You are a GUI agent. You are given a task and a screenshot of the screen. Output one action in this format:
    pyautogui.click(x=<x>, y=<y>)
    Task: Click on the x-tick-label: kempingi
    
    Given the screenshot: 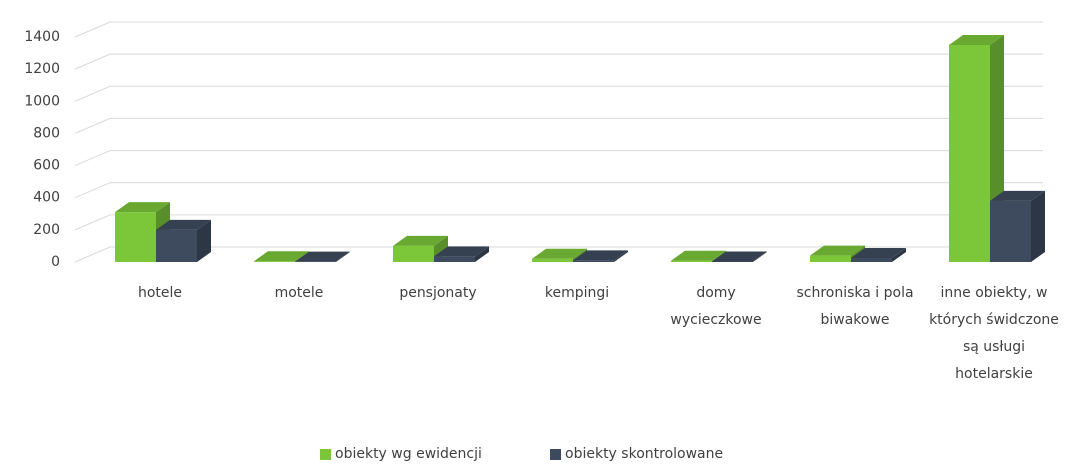 What is the action you would take?
    pyautogui.click(x=577, y=293)
    